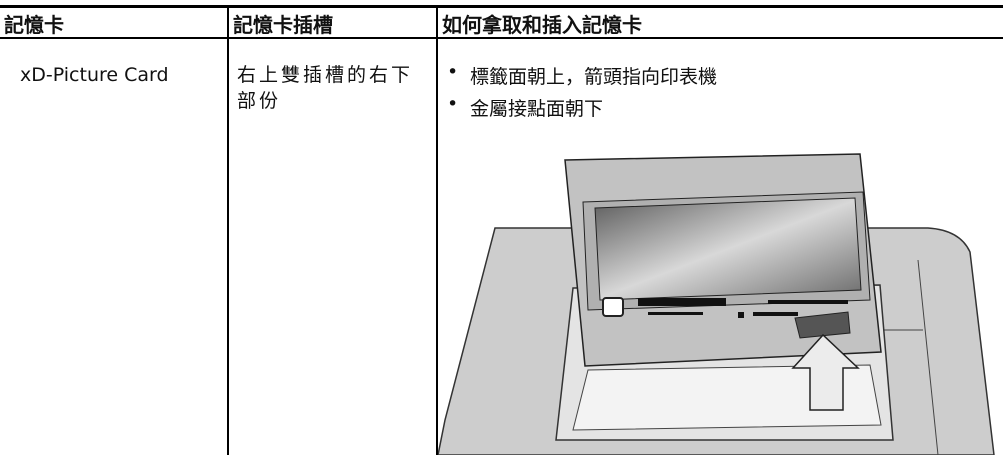 The height and width of the screenshot is (455, 1003). What do you see at coordinates (501, 38) in the screenshot?
I see `header-rule` at bounding box center [501, 38].